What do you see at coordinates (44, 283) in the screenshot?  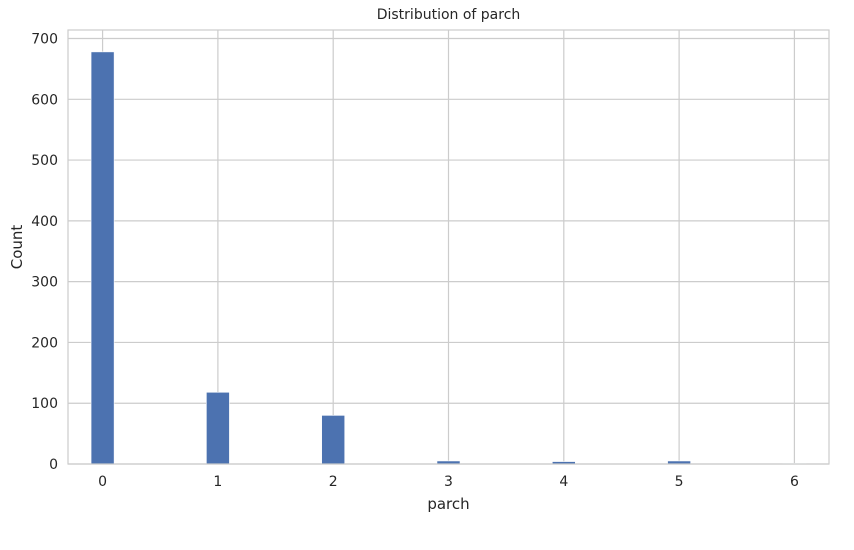 I see `y-tick-label: 300` at bounding box center [44, 283].